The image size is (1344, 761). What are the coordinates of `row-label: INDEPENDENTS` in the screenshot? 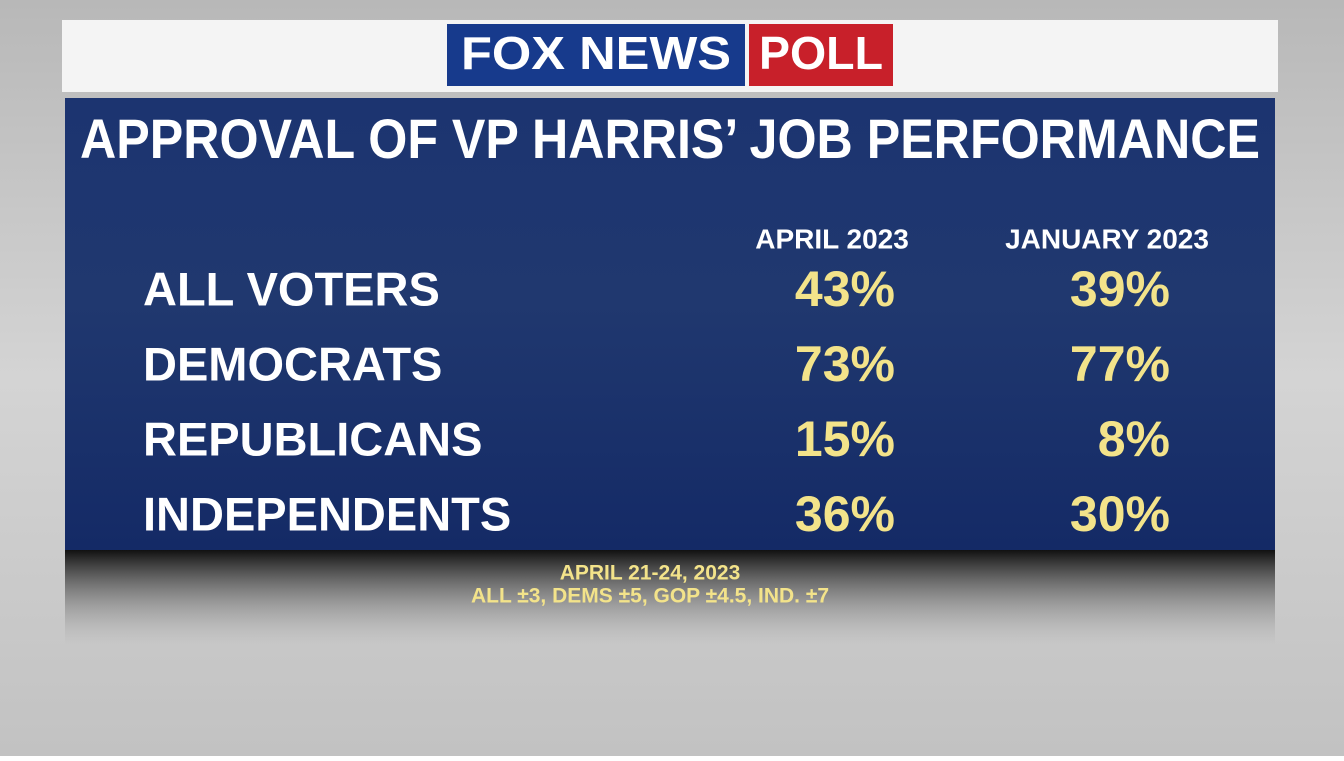 It's located at (327, 513).